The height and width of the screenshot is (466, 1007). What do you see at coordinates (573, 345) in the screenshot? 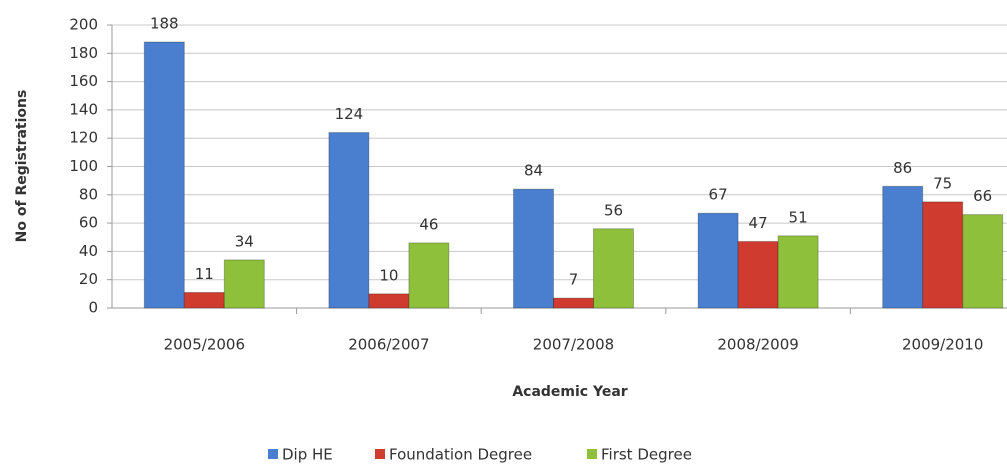
I see `x-tick-label: 2007/2008` at bounding box center [573, 345].